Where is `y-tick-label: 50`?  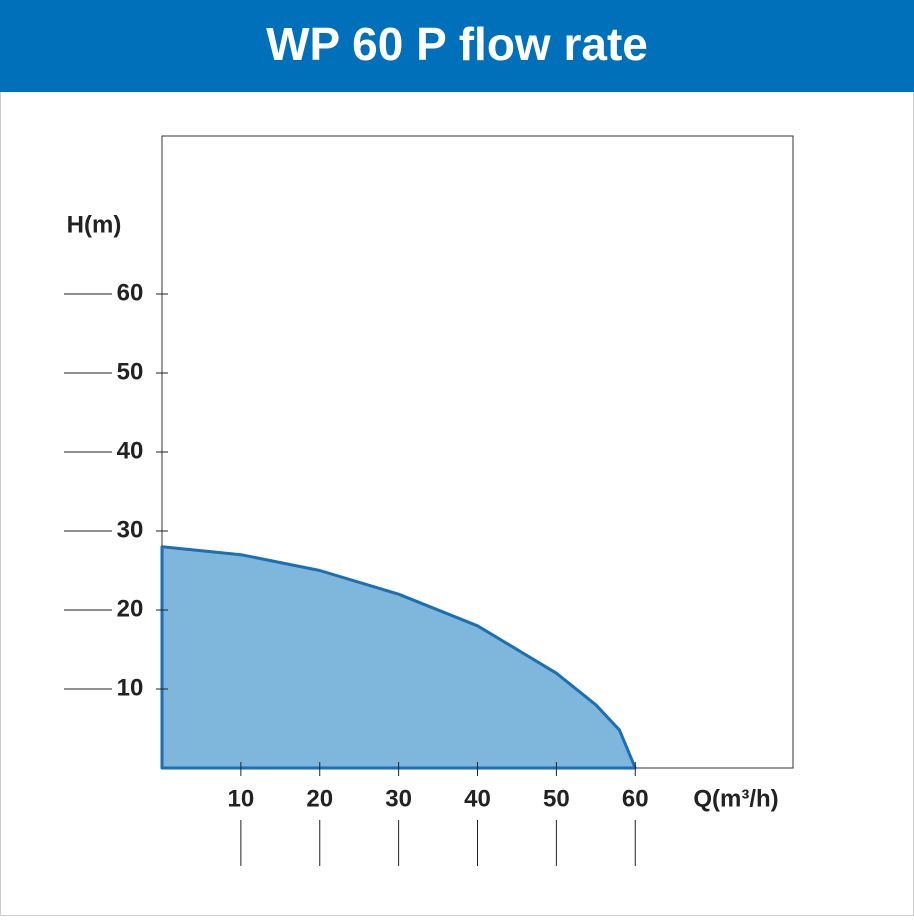 y-tick-label: 50 is located at coordinates (130, 371).